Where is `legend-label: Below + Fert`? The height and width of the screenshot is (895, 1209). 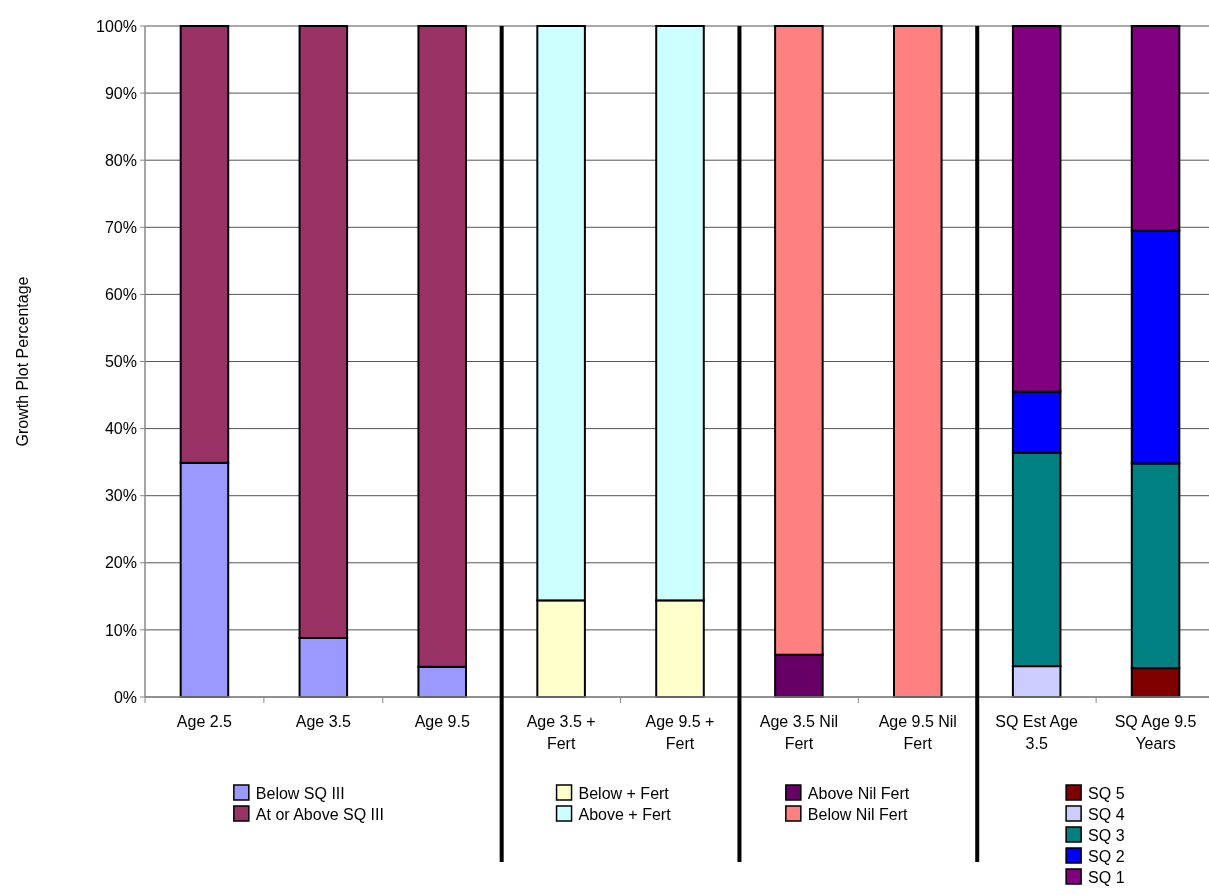 legend-label: Below + Fert is located at coordinates (624, 793).